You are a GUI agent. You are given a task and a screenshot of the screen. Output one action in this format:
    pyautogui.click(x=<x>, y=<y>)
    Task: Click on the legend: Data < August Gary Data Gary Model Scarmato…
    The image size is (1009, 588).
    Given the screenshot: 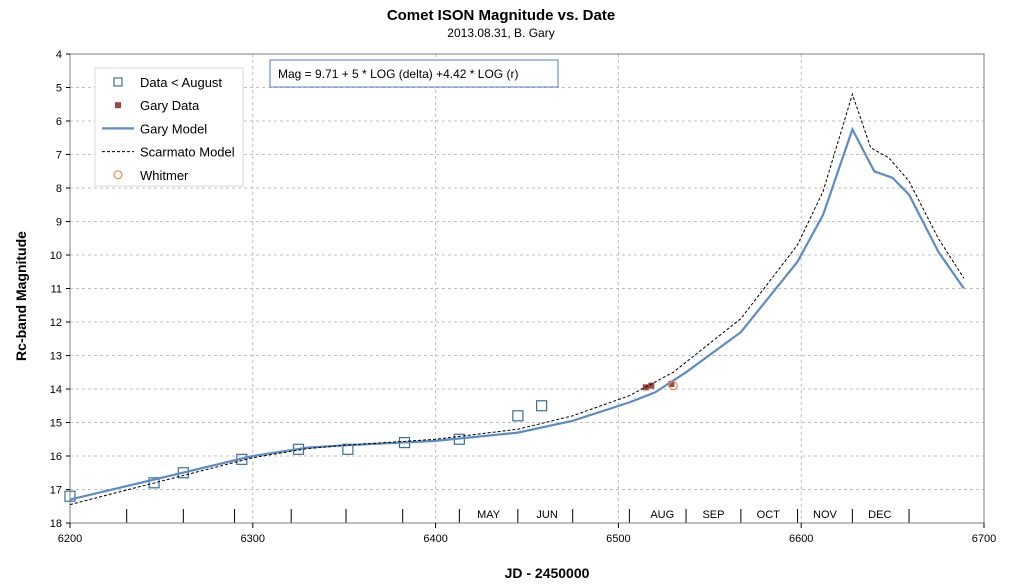 What is the action you would take?
    pyautogui.click(x=169, y=127)
    